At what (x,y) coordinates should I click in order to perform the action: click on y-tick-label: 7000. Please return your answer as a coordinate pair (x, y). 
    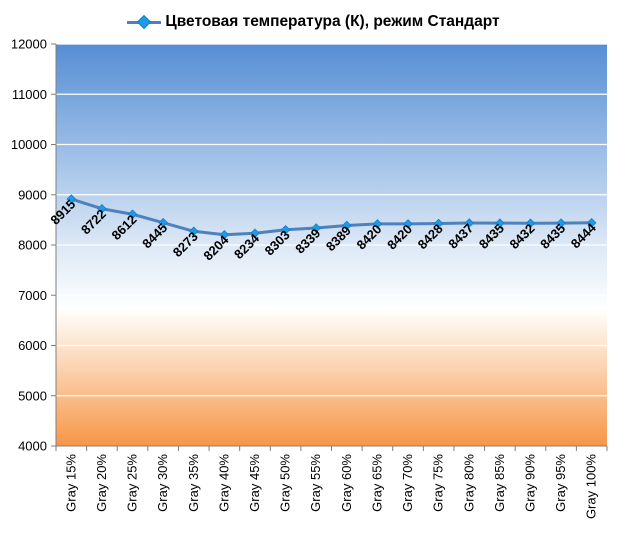
    Looking at the image, I should click on (32, 295).